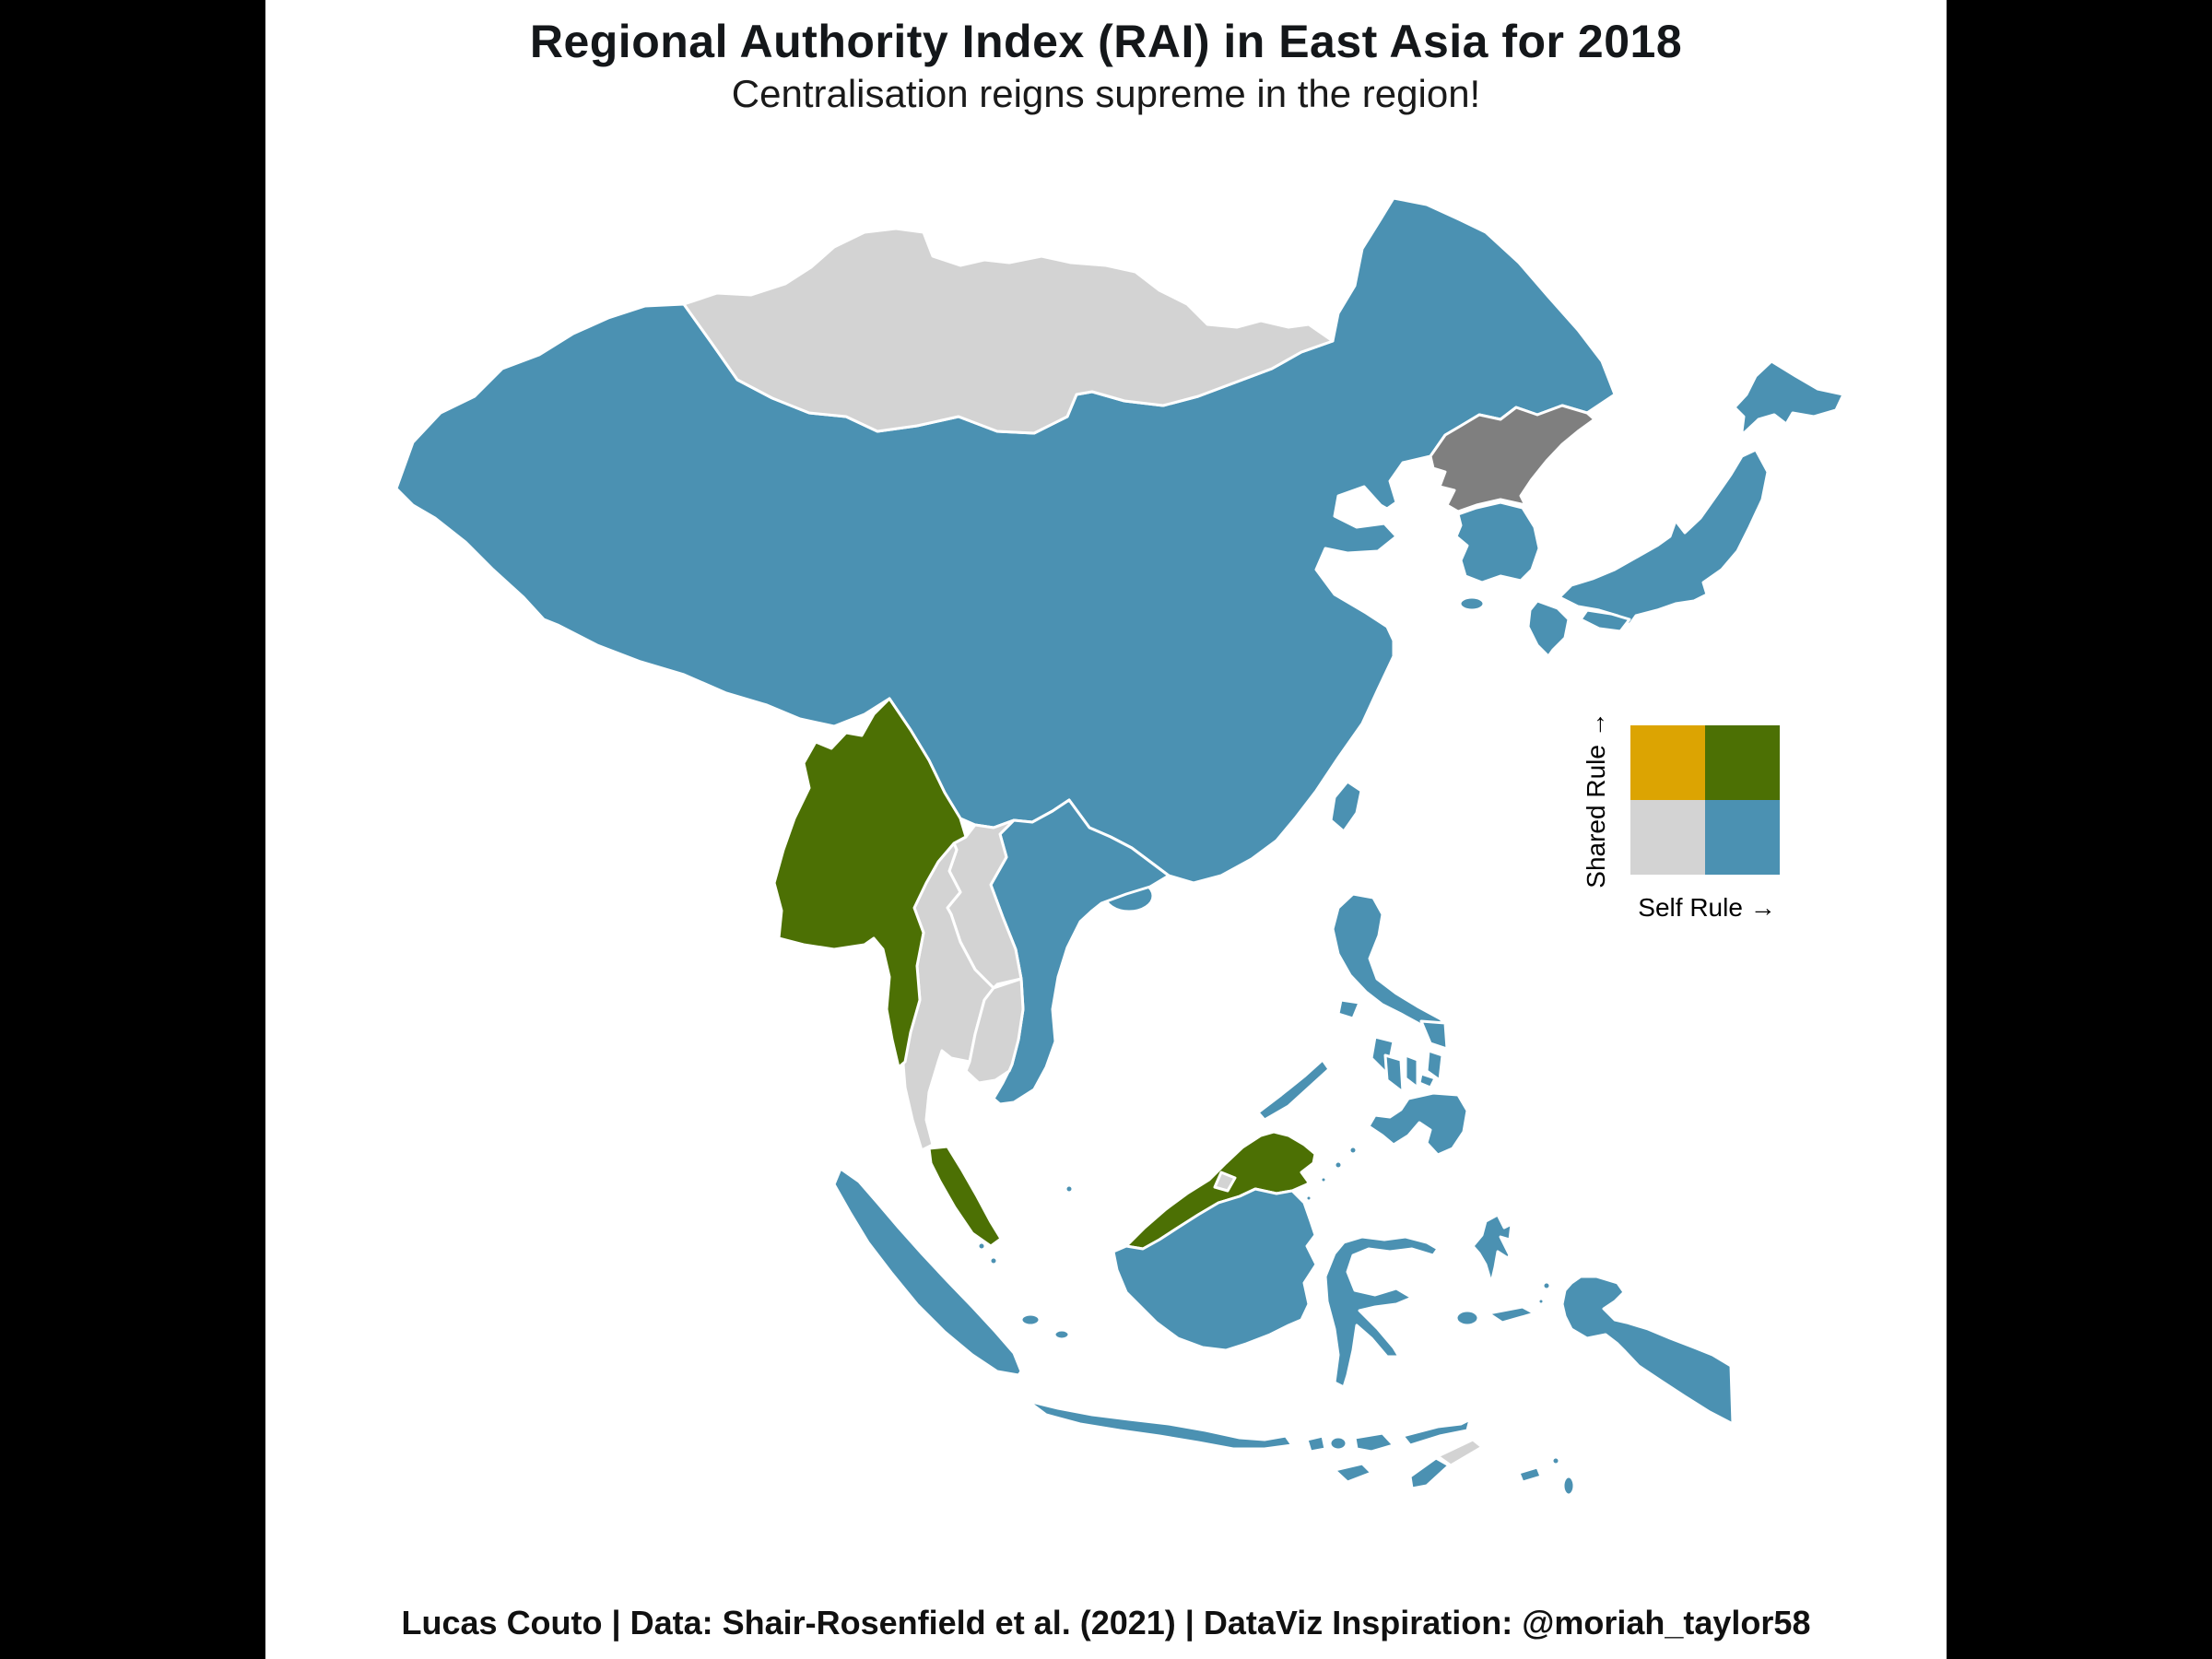 Image resolution: width=2212 pixels, height=1659 pixels. I want to click on legend-bivariate-grid, so click(1705, 800).